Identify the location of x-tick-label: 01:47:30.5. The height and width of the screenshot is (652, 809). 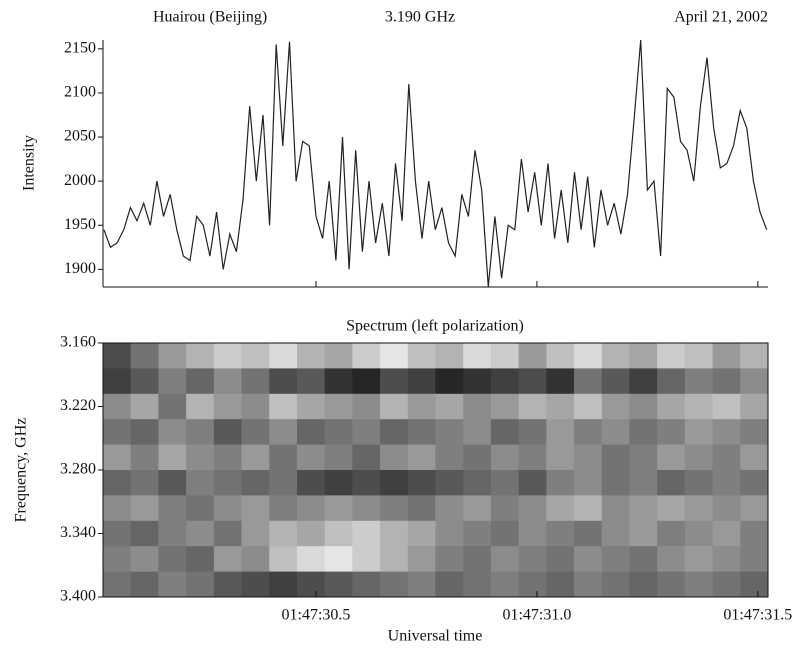
(316, 615).